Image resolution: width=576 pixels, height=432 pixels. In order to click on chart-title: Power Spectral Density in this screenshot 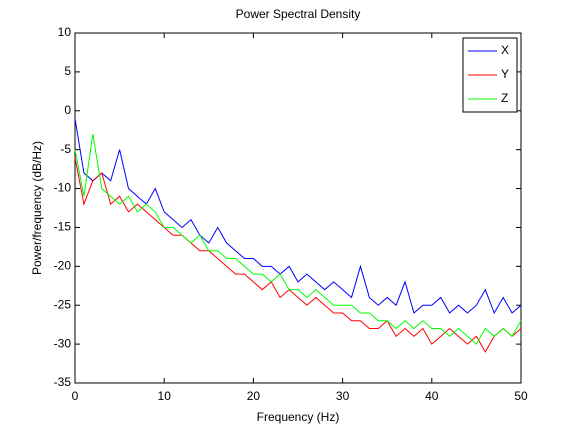, I will do `click(298, 14)`.